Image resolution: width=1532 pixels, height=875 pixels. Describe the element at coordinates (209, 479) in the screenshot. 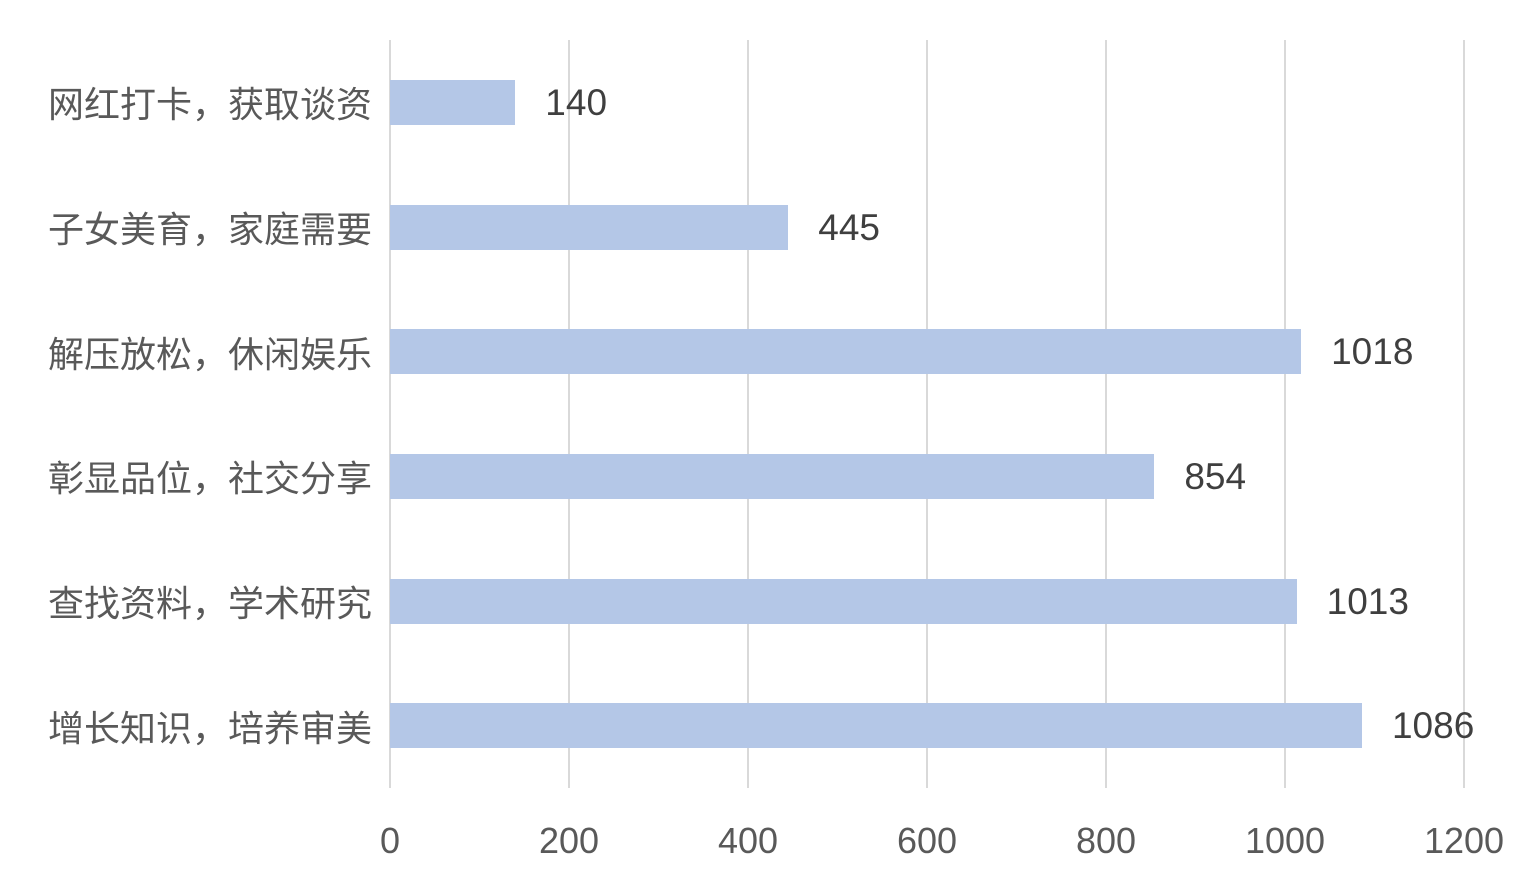

I see `category-label-3: 彰显品位，社交分享` at that location.